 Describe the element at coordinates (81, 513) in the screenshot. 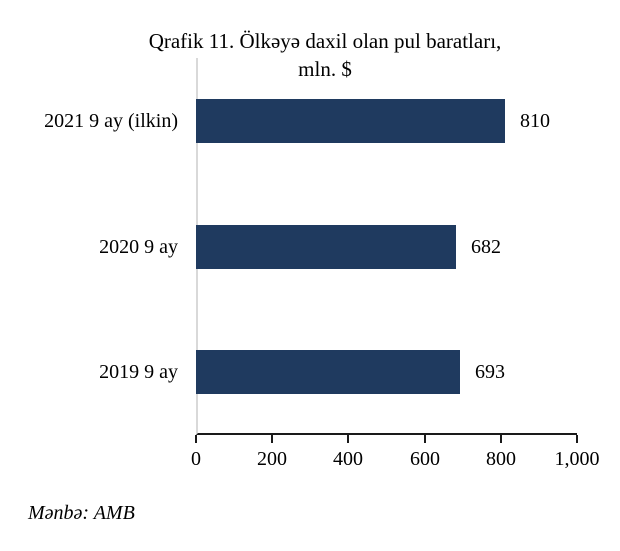

I see `source-note: Mənbə: AMB` at that location.